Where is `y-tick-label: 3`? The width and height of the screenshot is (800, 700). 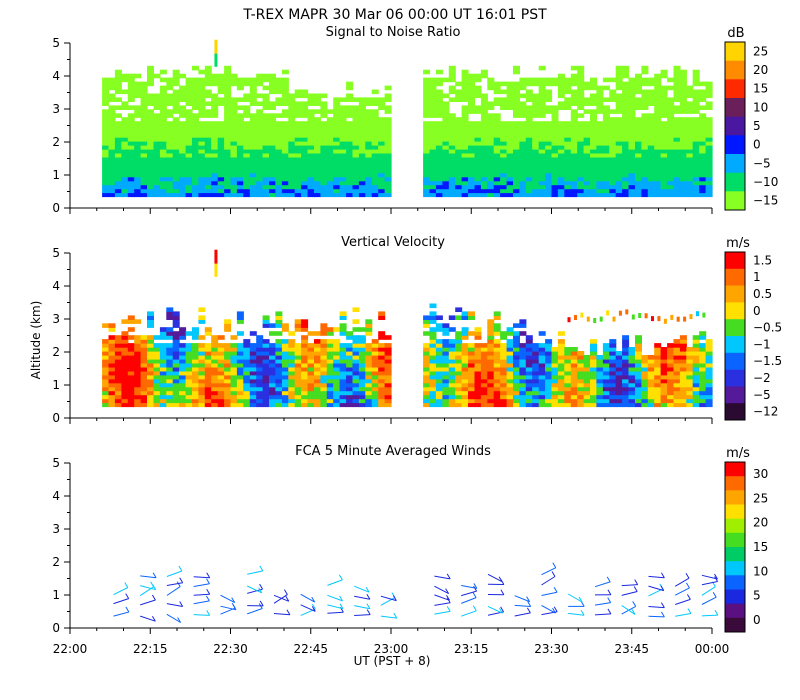
y-tick-label: 3 is located at coordinates (56, 319).